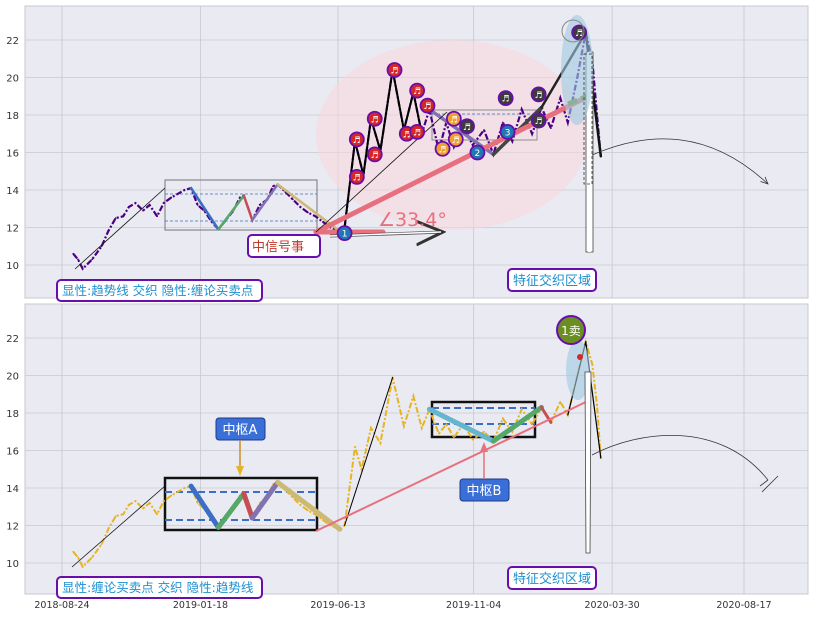 The image size is (813, 617). Describe the element at coordinates (240, 446) in the screenshot. I see `zhongshu-a-callout: 中枢A` at that location.